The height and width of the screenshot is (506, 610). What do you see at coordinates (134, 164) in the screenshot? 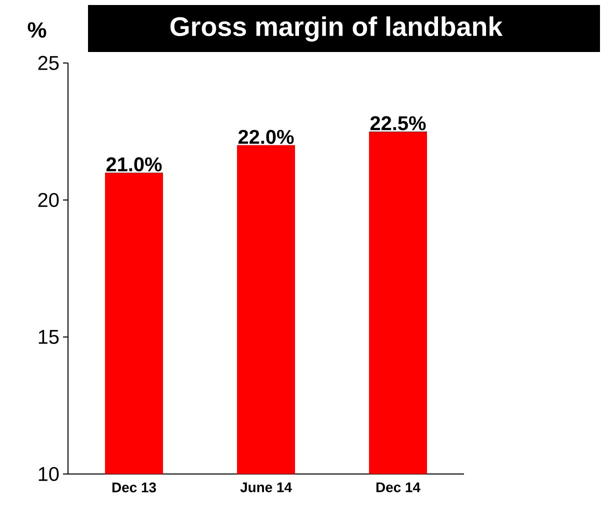
I see `data-label: 21.0%` at bounding box center [134, 164].